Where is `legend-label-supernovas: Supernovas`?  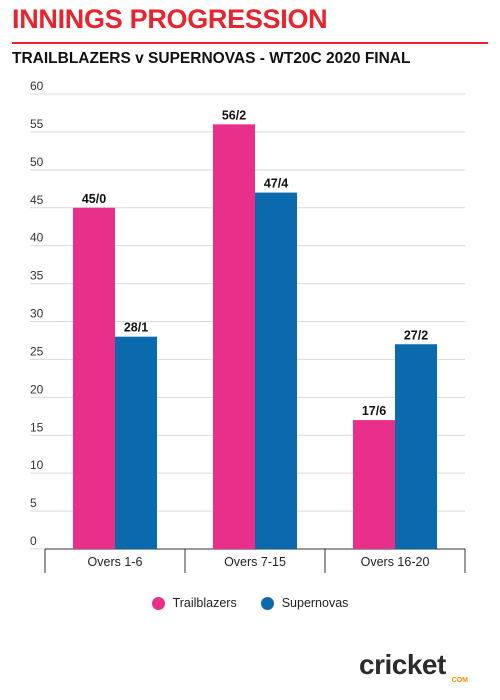 legend-label-supernovas: Supernovas is located at coordinates (315, 603).